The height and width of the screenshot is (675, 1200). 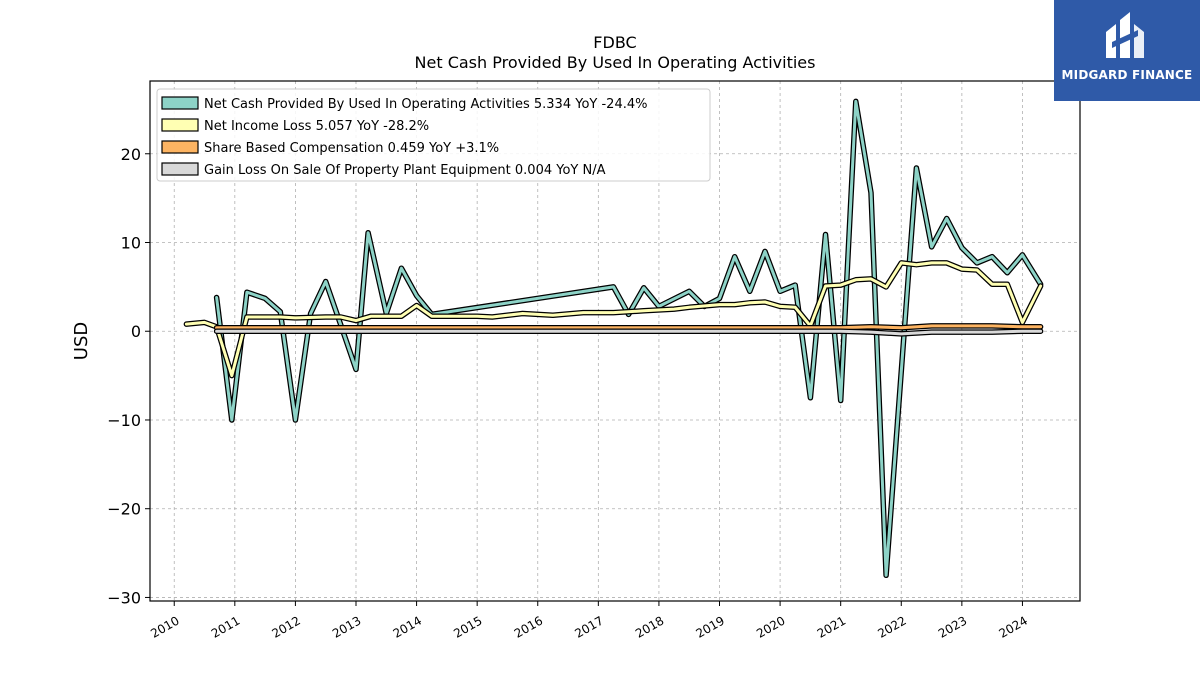 What do you see at coordinates (467, 626) in the screenshot?
I see `x-tick-label: 2015` at bounding box center [467, 626].